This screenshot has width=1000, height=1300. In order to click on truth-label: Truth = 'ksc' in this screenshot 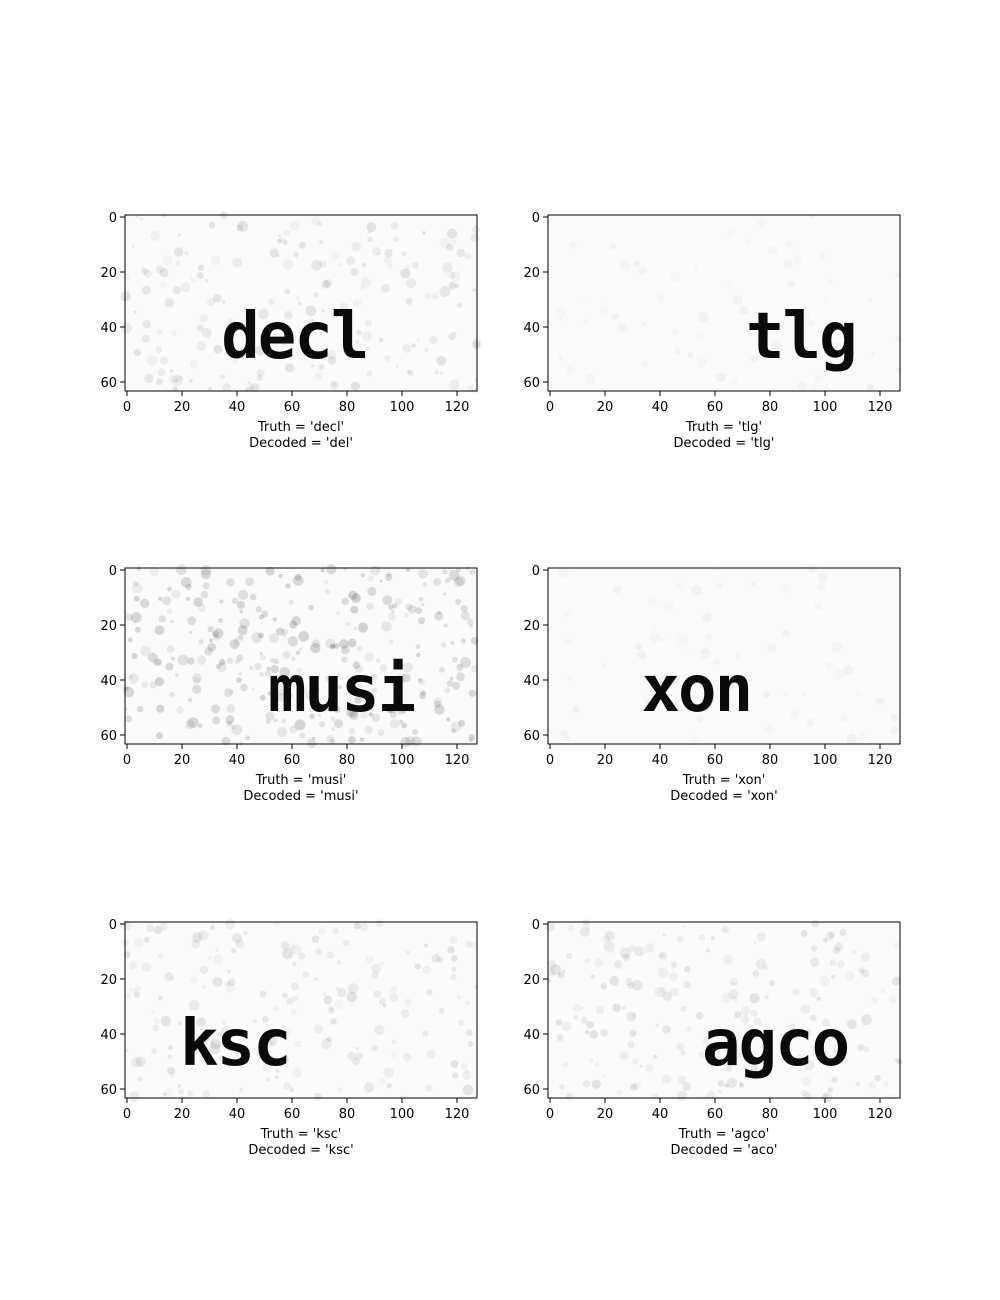, I will do `click(301, 1134)`.